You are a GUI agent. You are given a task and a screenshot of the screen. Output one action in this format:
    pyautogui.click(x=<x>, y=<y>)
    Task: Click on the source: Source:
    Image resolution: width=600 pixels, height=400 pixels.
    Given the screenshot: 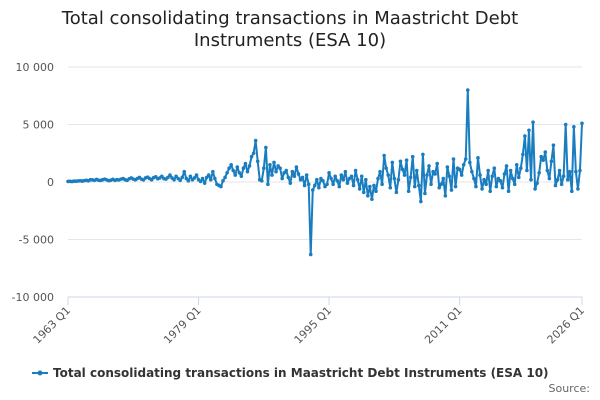 What is the action you would take?
    pyautogui.click(x=570, y=388)
    